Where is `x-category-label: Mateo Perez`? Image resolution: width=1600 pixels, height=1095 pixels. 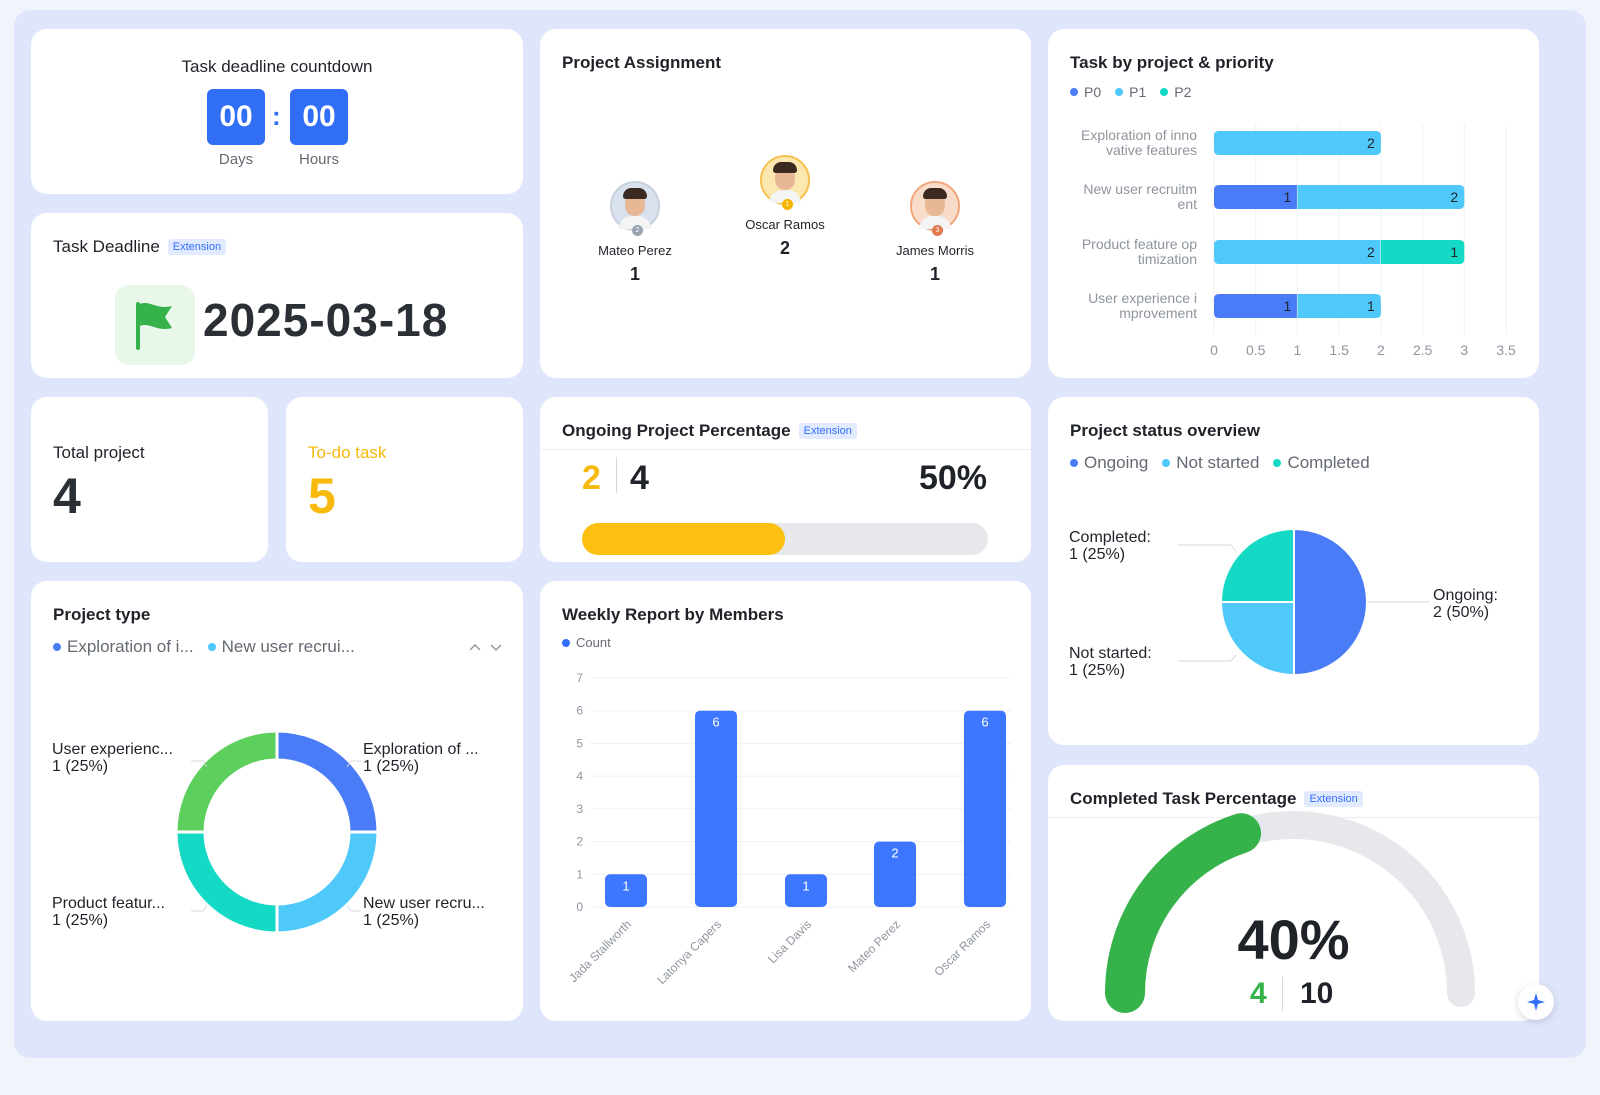
x-category-label: Mateo Perez is located at coordinates (874, 946).